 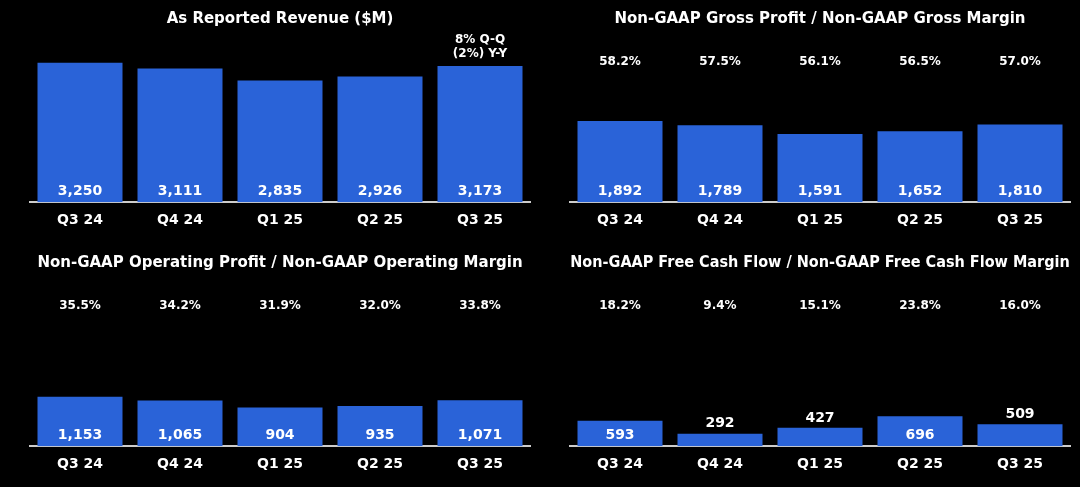 I want to click on data-label: 292, so click(x=720, y=421).